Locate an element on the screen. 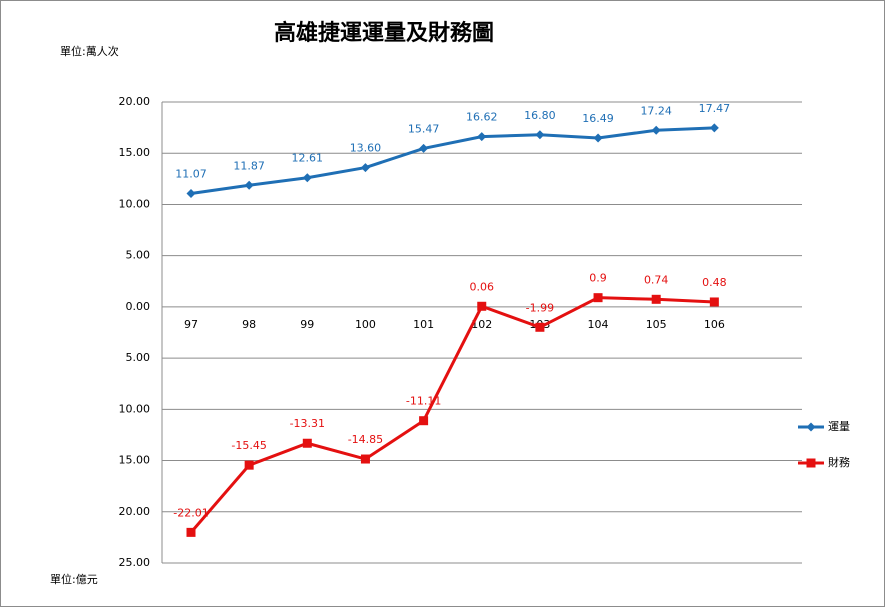  chart-title: 高雄捷運運量及財務圖 is located at coordinates (384, 33).